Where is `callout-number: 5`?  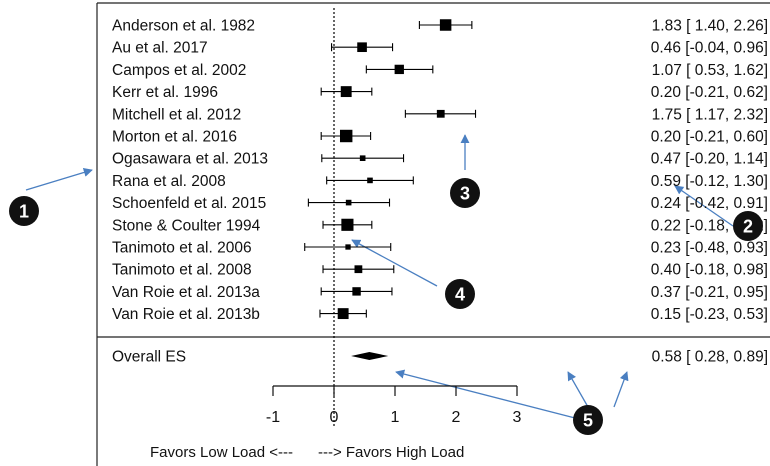
callout-number: 5 is located at coordinates (588, 421).